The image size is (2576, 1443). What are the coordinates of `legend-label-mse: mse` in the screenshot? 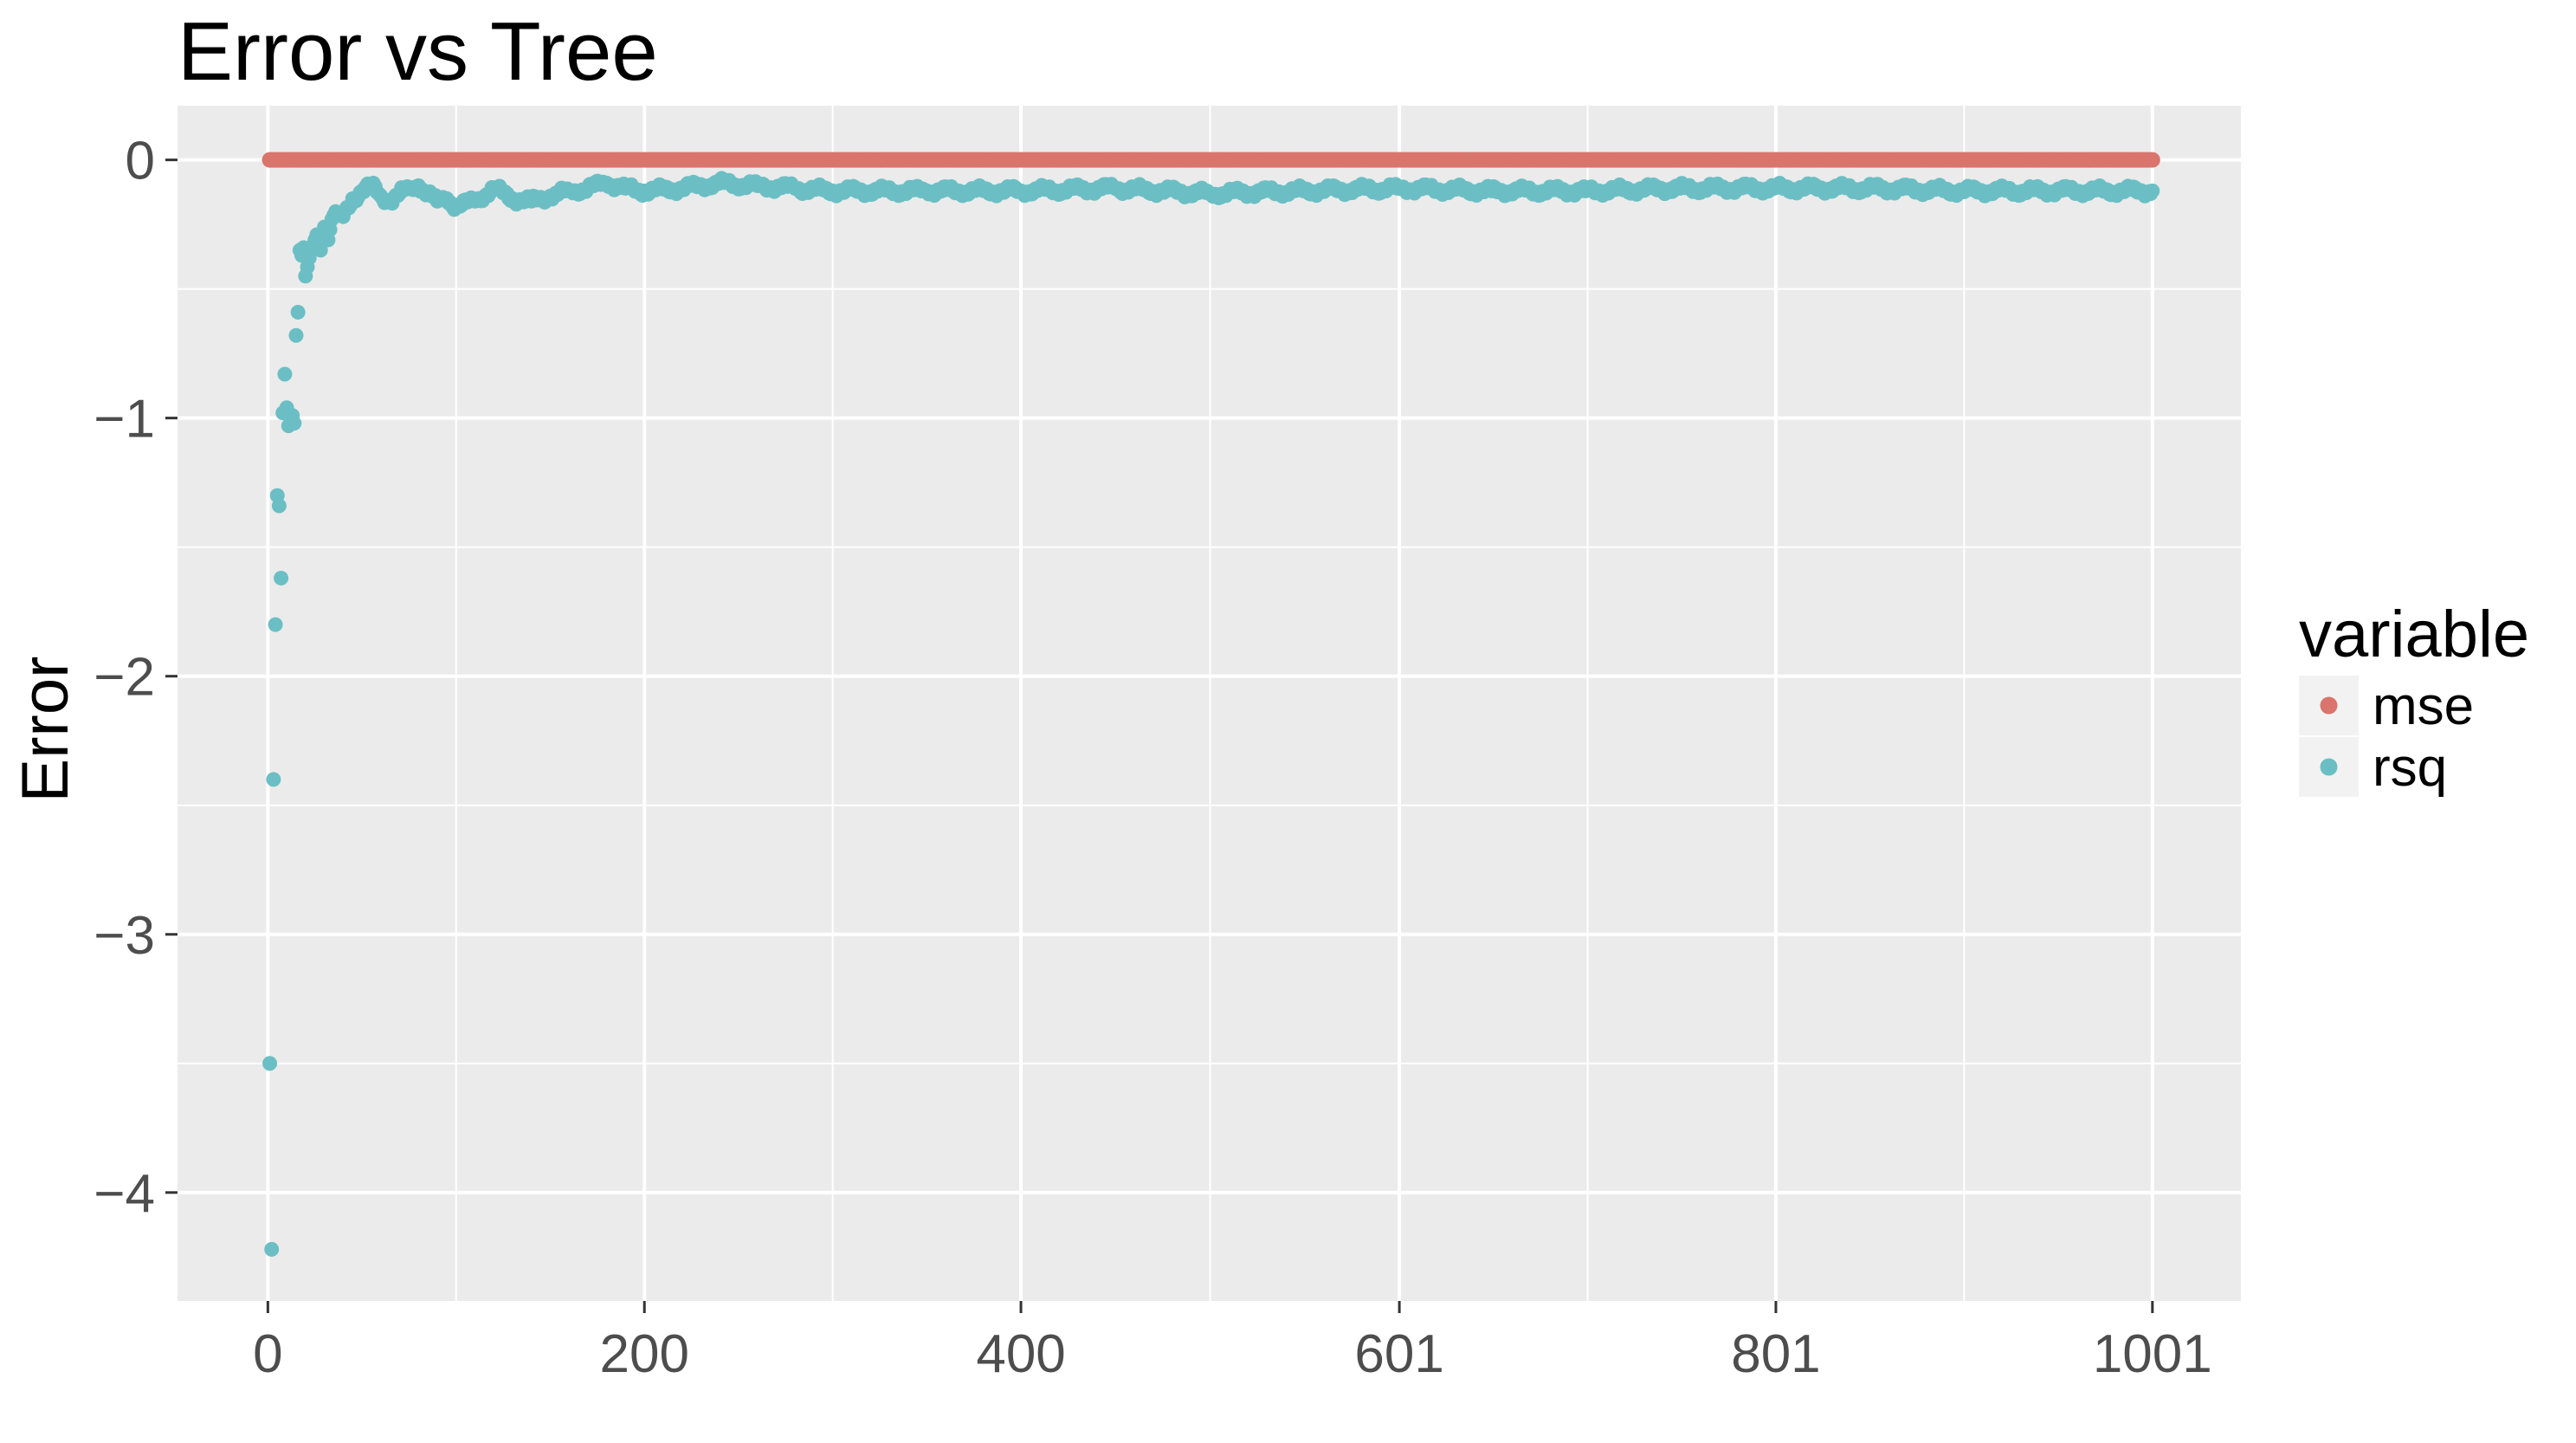 It's located at (2423, 706).